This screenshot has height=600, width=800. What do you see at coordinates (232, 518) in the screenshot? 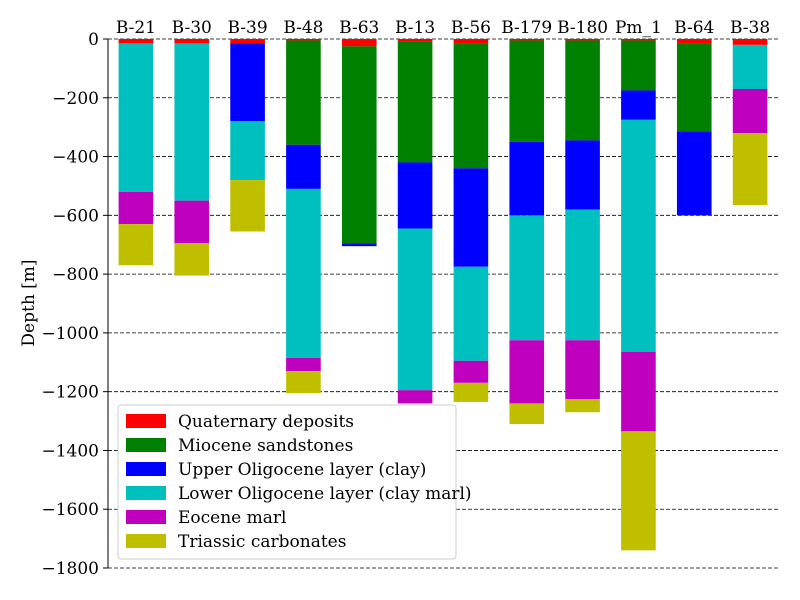
I see `legend-label: Eocene marl` at bounding box center [232, 518].